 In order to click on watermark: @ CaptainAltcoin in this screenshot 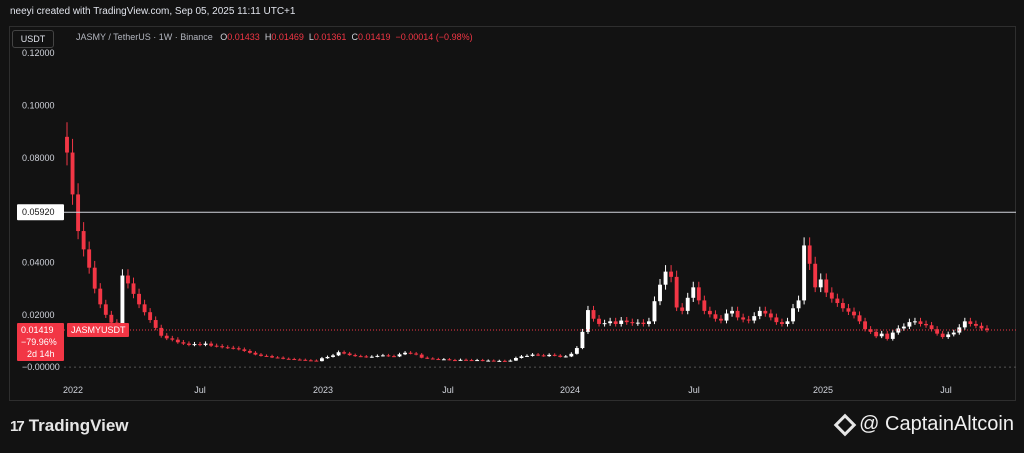, I will do `click(923, 424)`.